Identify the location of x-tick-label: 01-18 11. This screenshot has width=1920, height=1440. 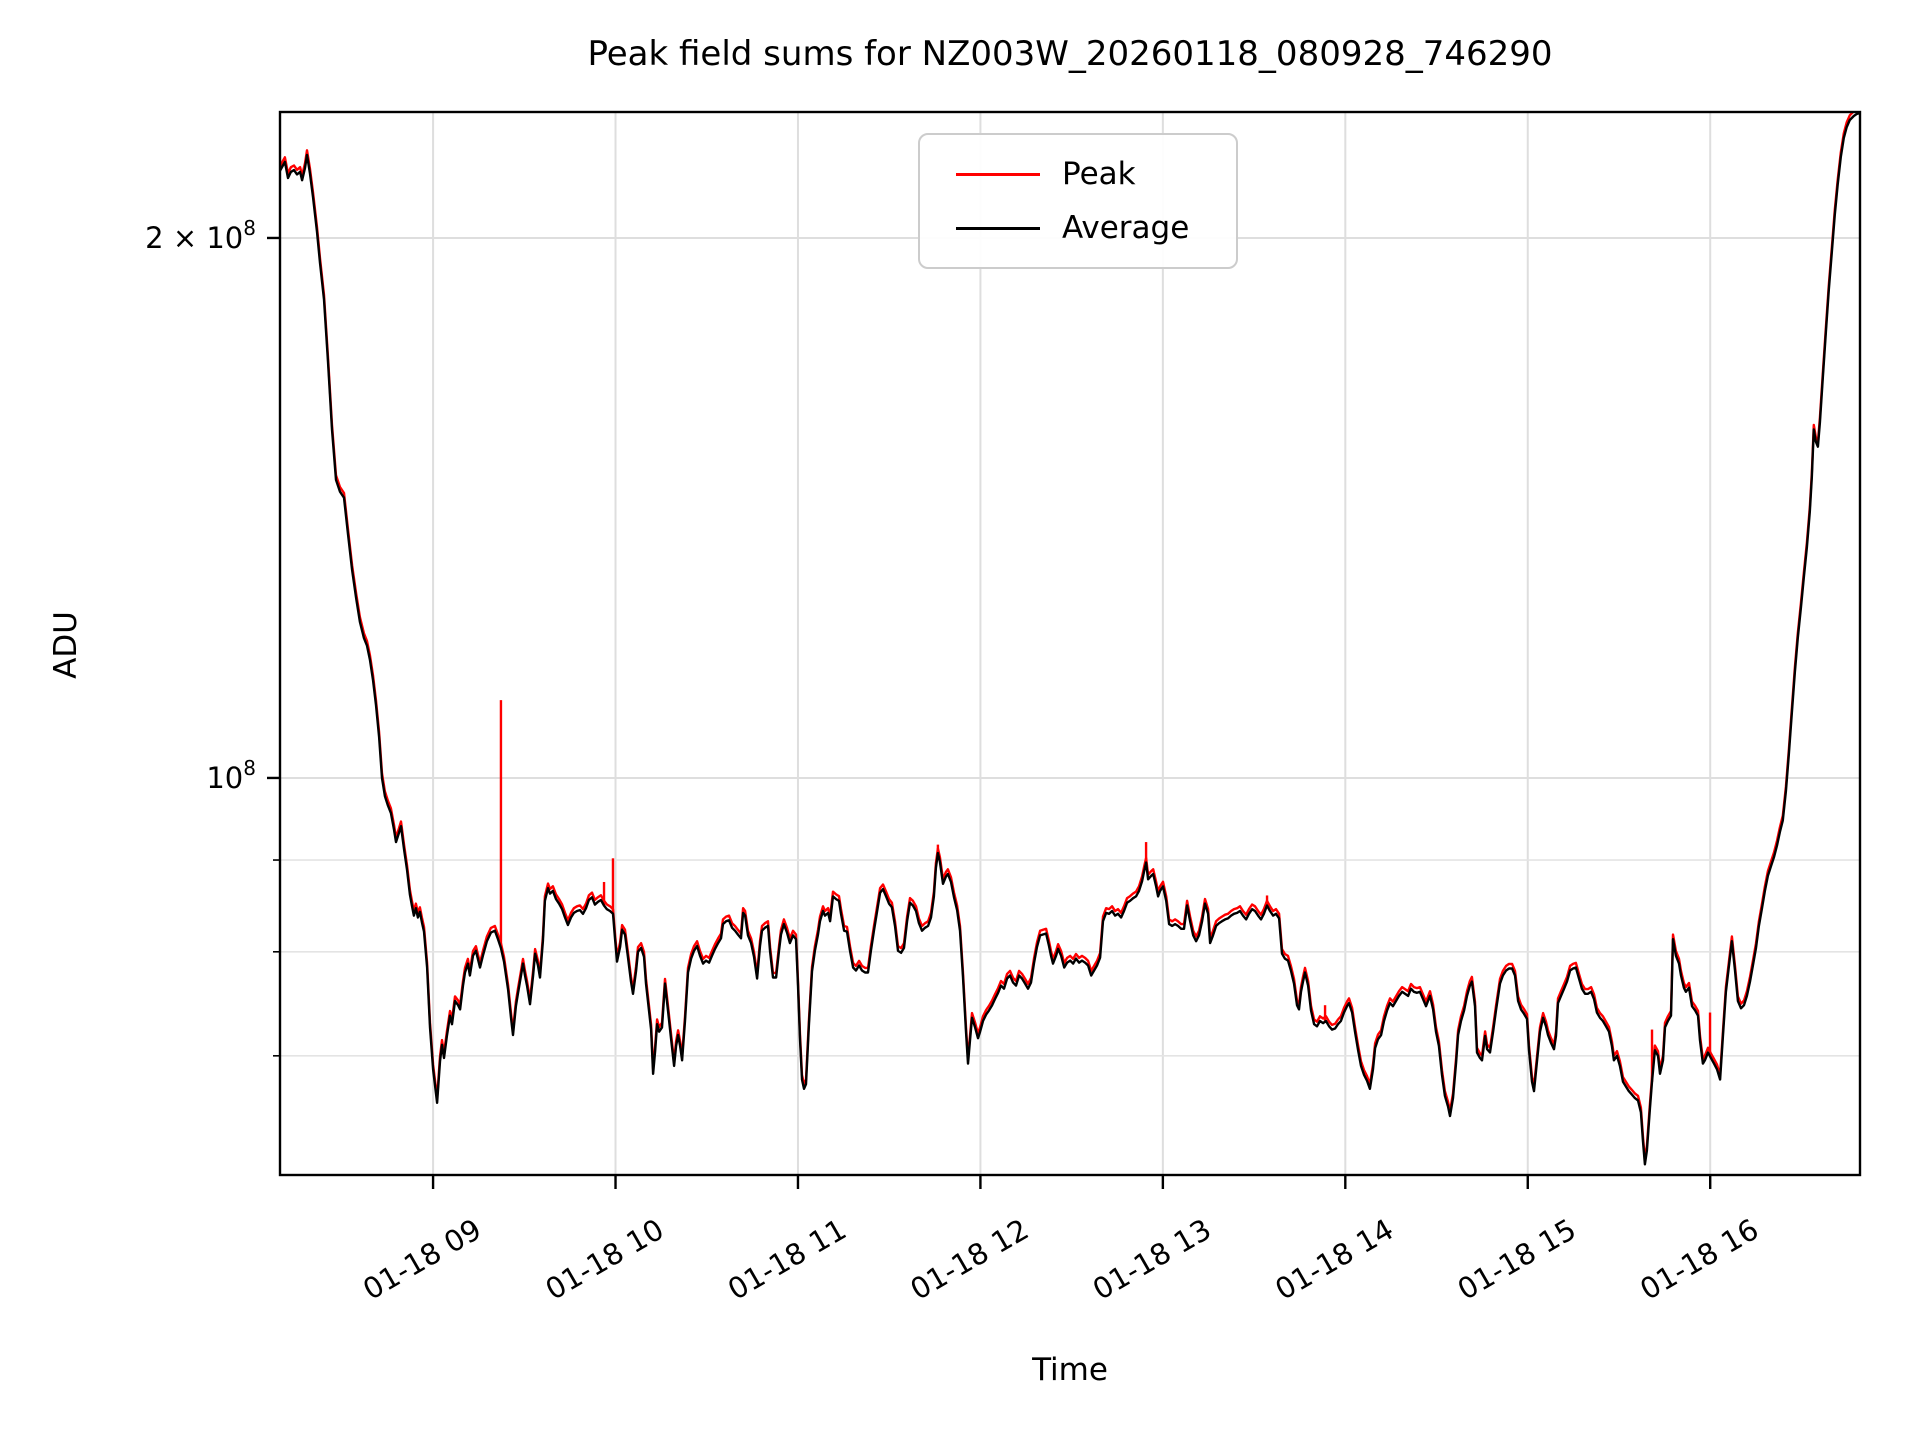
(787, 1259).